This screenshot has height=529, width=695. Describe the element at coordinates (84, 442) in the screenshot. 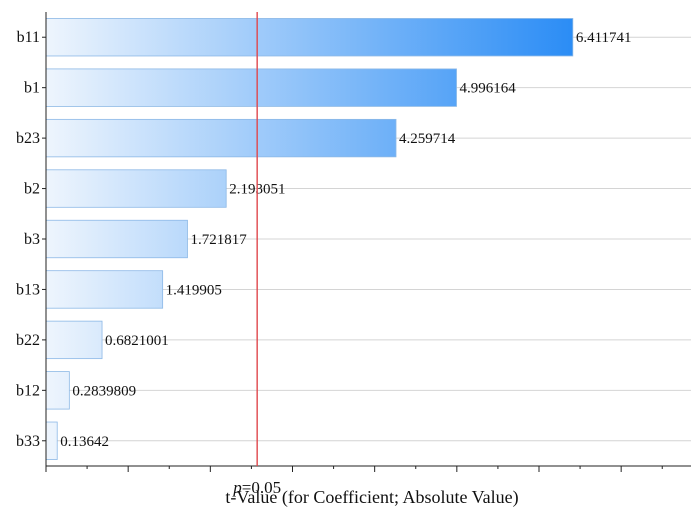

I see `value-label-b33: 0.13642` at that location.